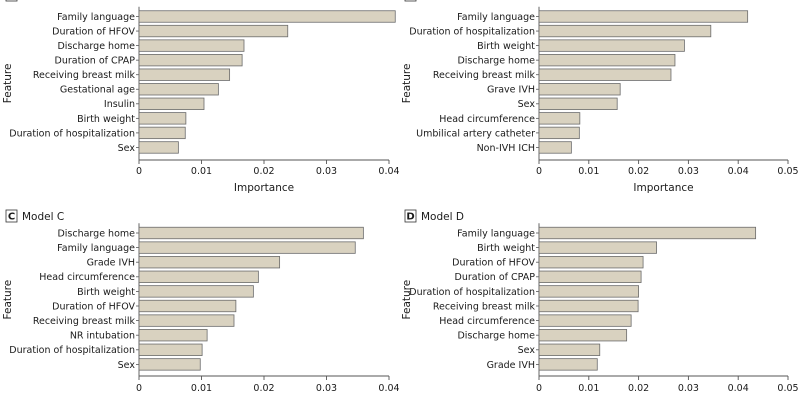 The image size is (800, 400). What do you see at coordinates (43, 1) in the screenshot?
I see `panel-title: Model A` at bounding box center [43, 1].